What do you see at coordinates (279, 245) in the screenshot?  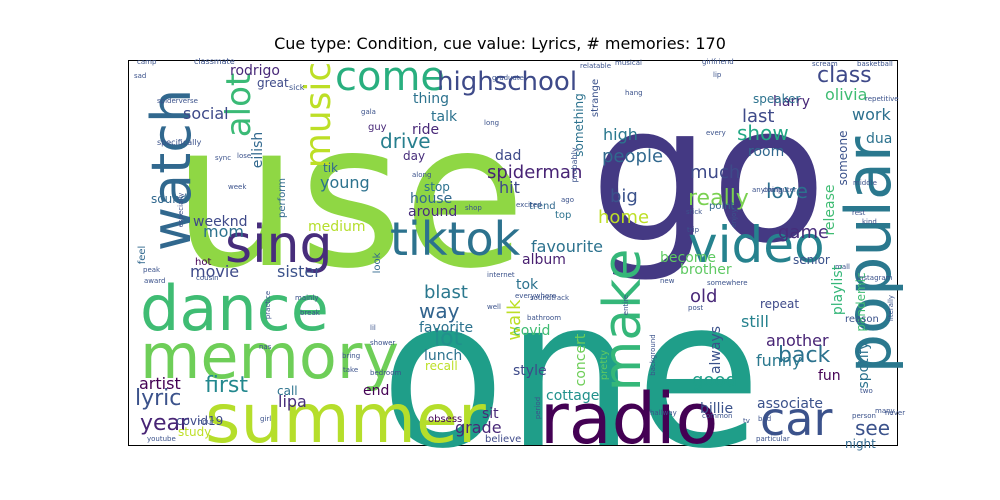 I see `word-sing: sing` at bounding box center [279, 245].